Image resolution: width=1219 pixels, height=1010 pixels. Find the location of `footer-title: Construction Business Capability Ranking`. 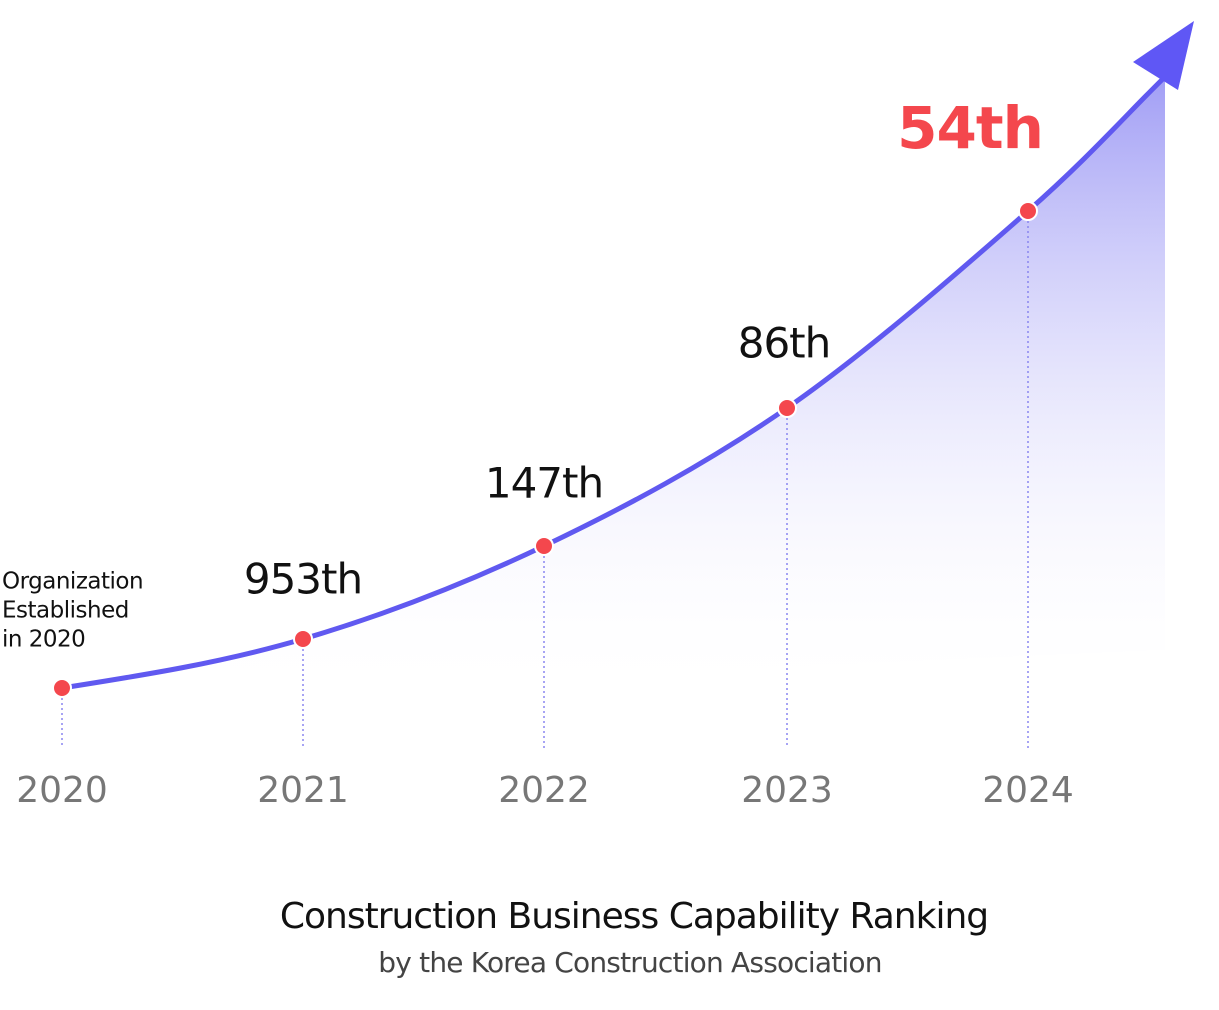

footer-title: Construction Business Capability Ranking is located at coordinates (634, 916).